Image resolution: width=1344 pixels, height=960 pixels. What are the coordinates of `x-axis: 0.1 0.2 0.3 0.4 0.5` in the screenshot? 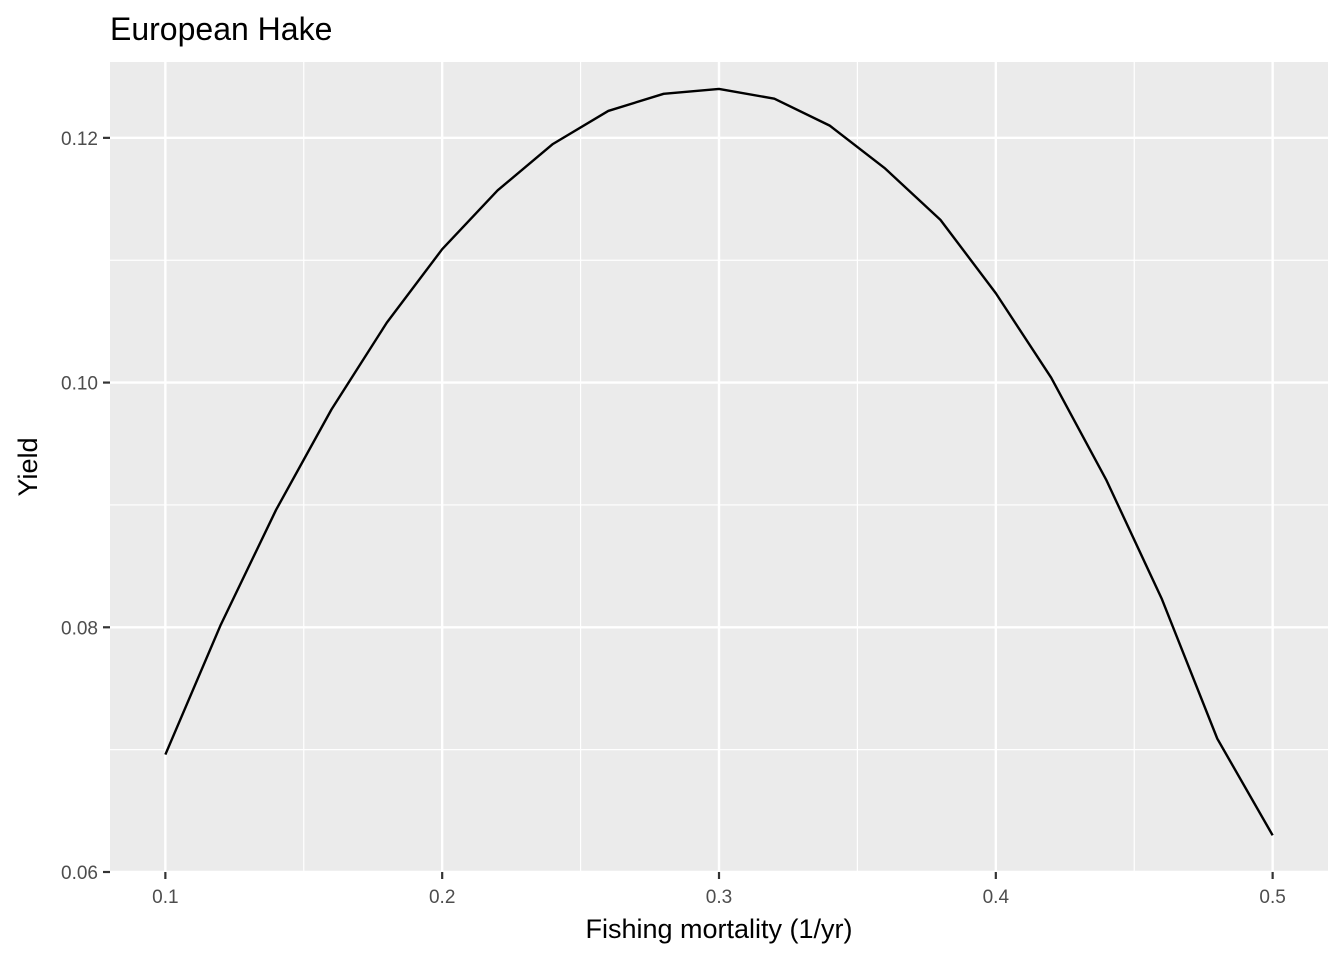 It's located at (719, 890).